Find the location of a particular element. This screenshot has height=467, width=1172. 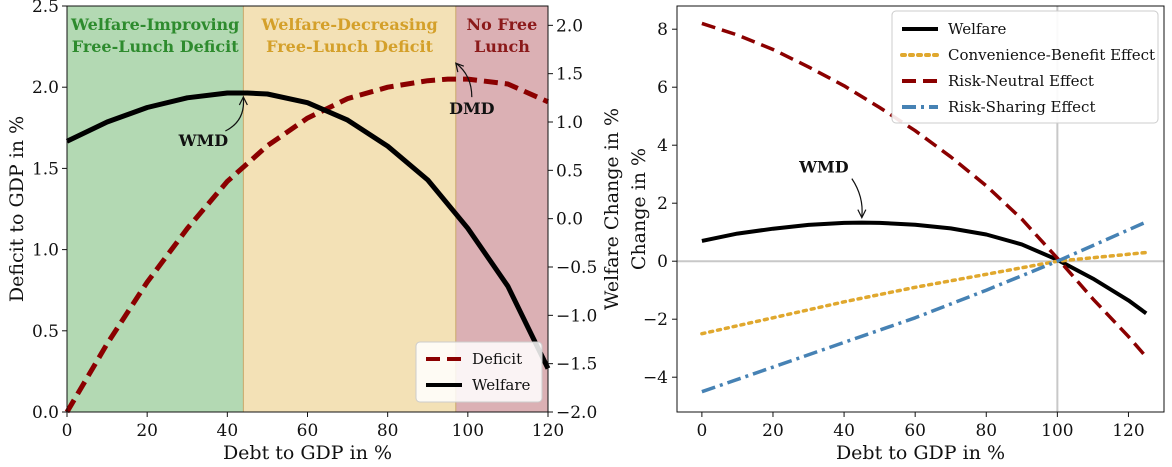

right-x-ticks: 0 20 40 60 80 100 120 is located at coordinates (920, 426).